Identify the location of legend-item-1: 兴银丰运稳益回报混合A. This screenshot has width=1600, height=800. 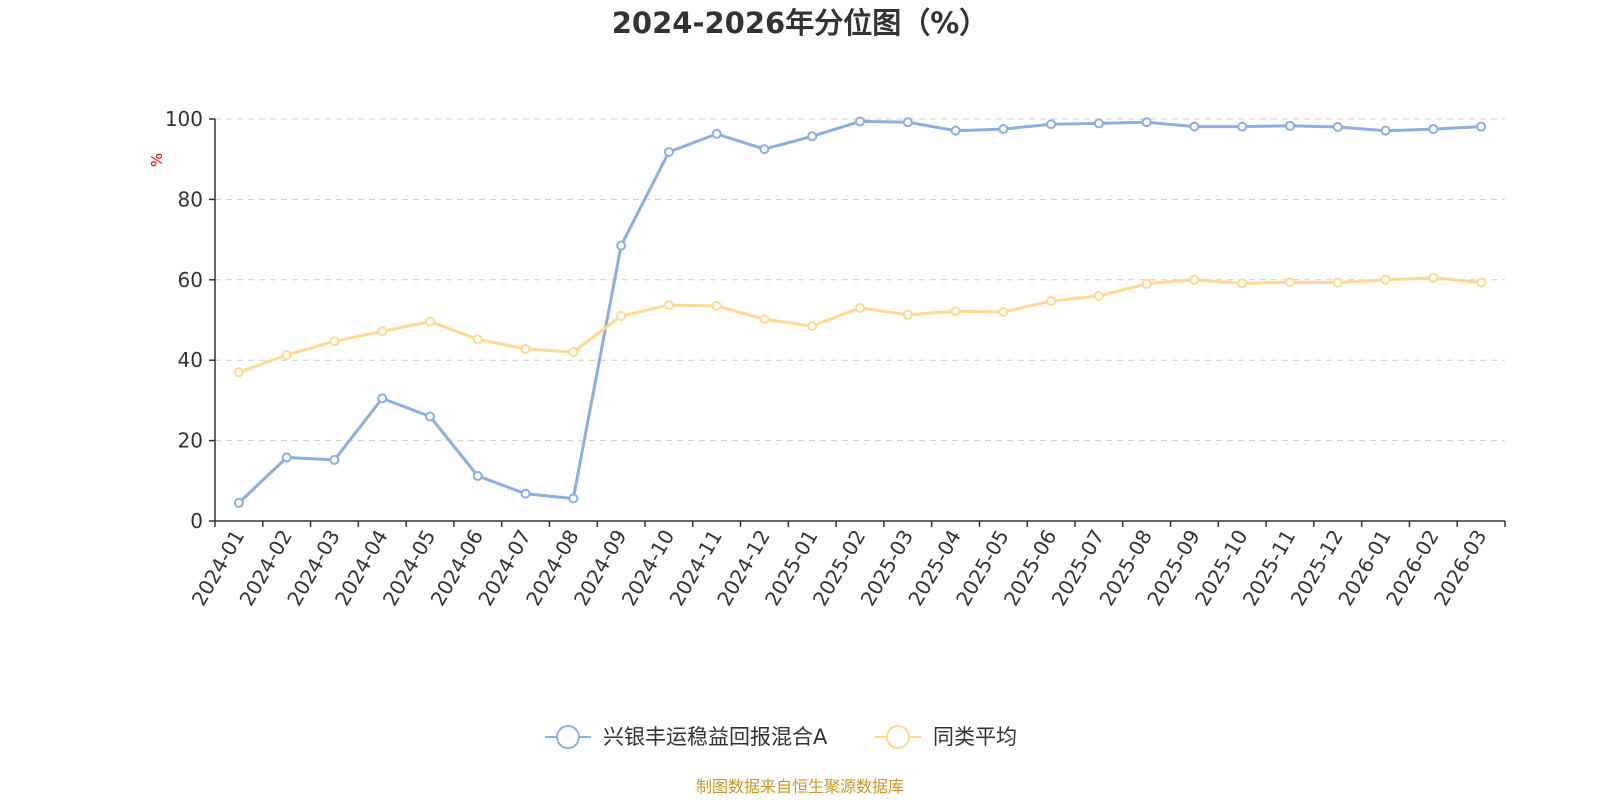
(686, 737).